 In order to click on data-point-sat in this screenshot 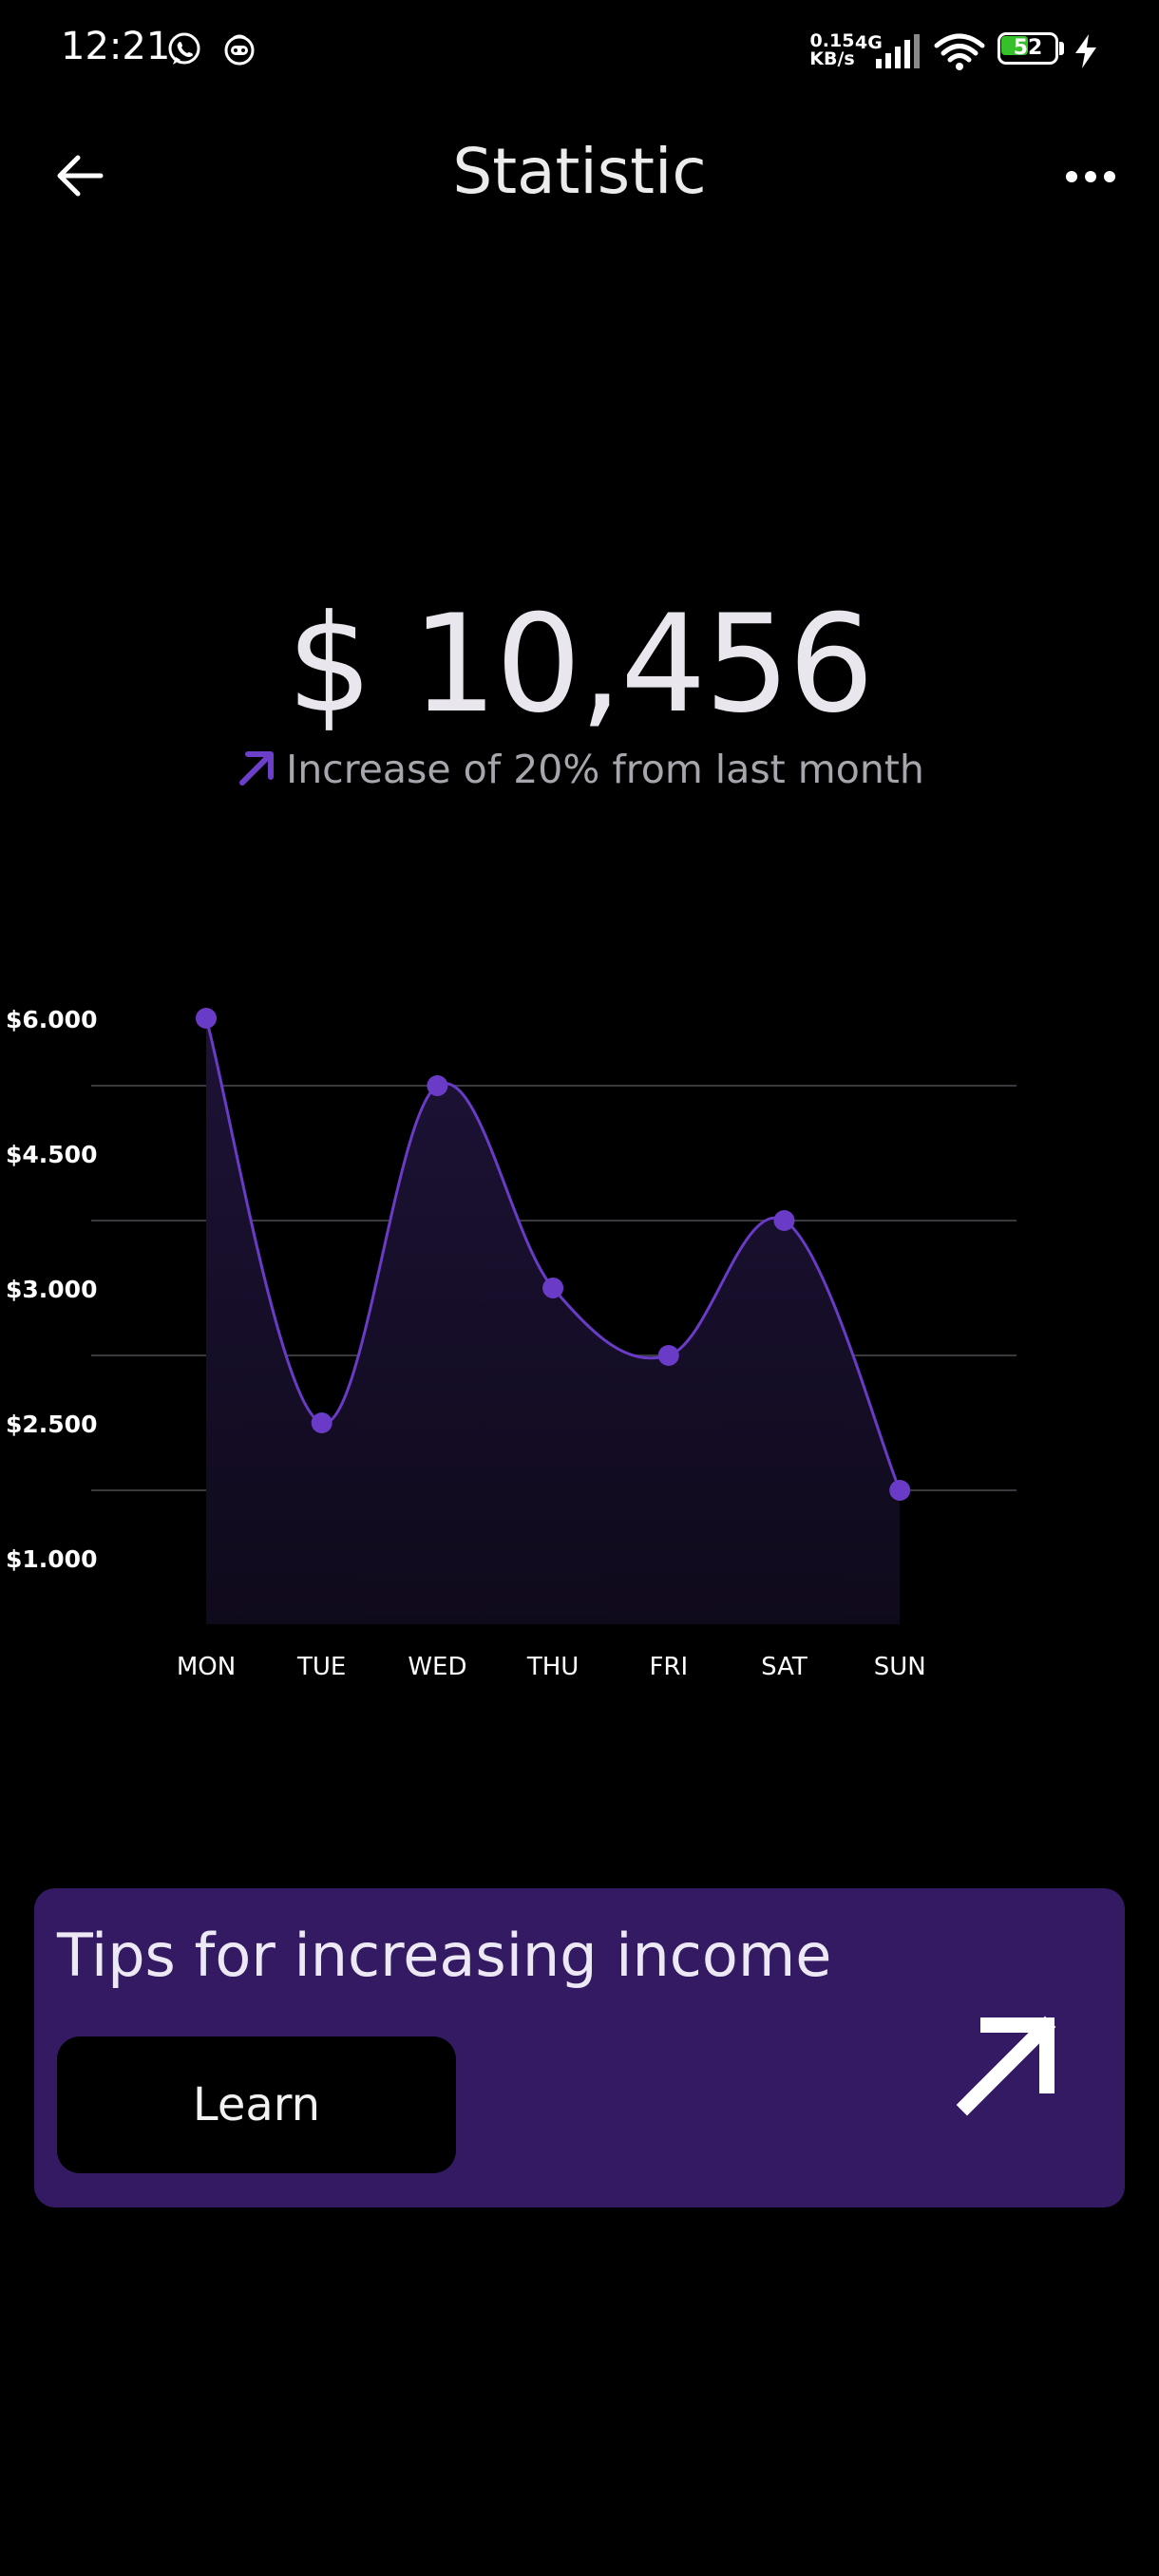, I will do `click(784, 1220)`.